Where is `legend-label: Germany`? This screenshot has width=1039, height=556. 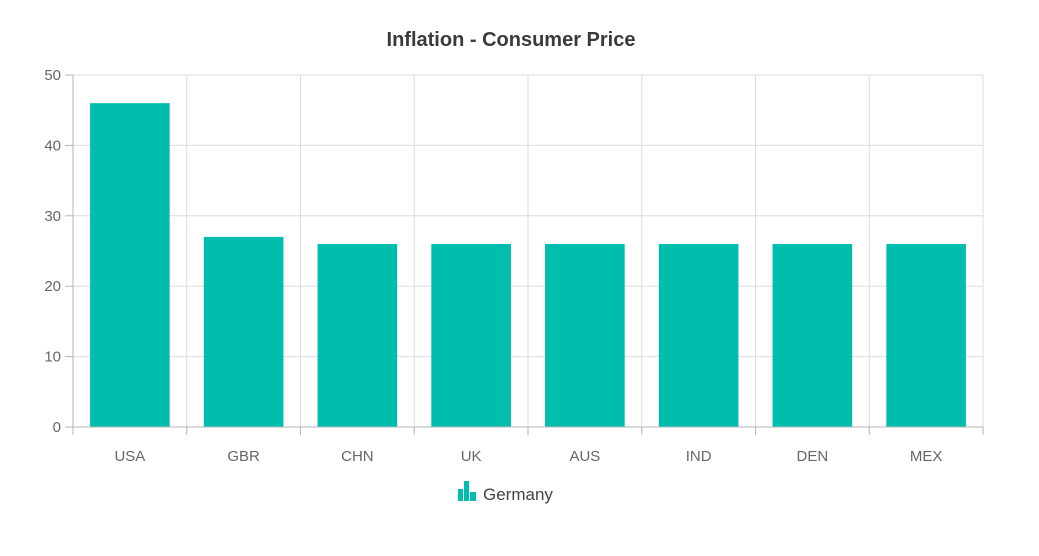
legend-label: Germany is located at coordinates (518, 494).